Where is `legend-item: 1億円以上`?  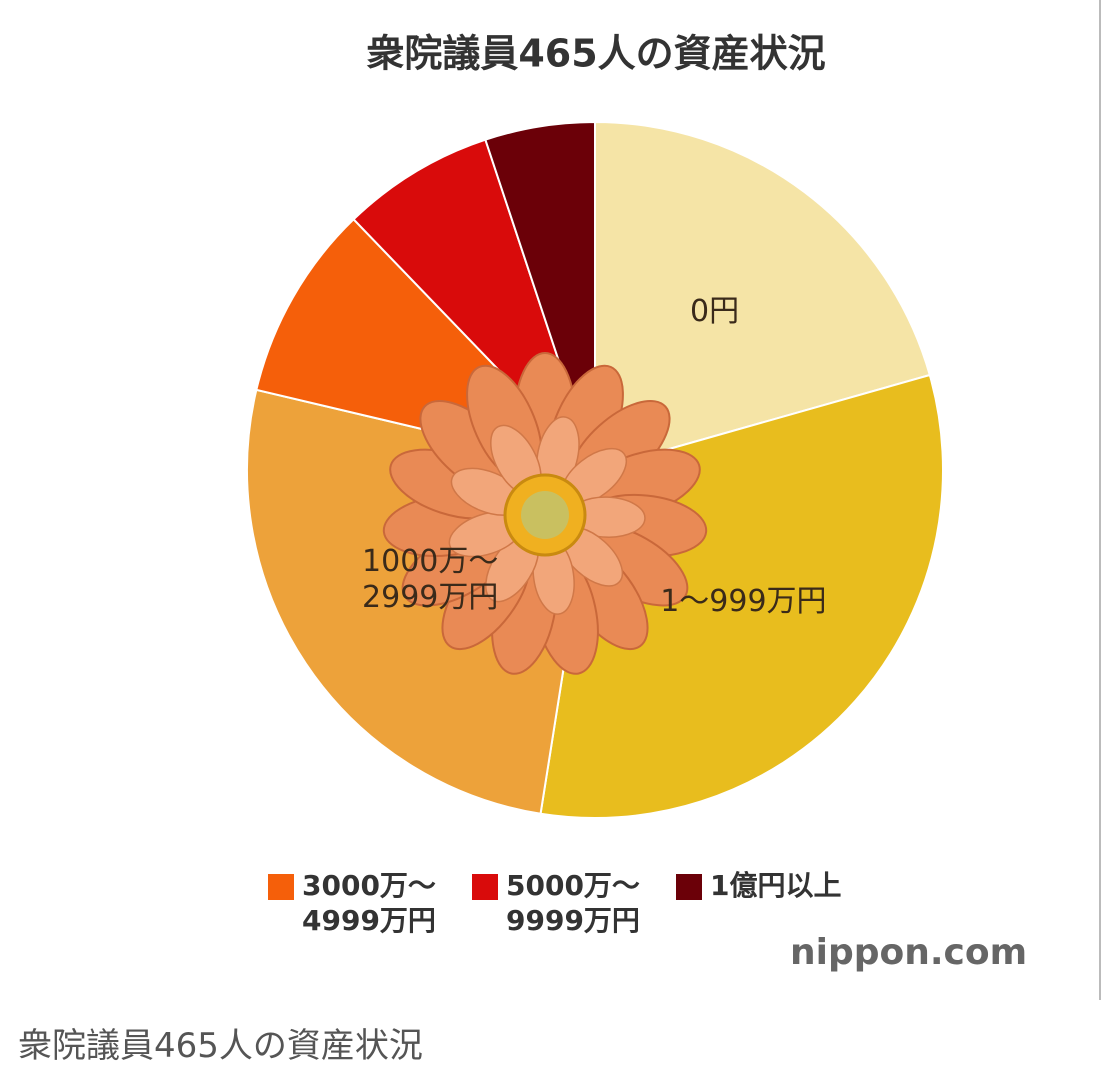 legend-item: 1億円以上 is located at coordinates (758, 903).